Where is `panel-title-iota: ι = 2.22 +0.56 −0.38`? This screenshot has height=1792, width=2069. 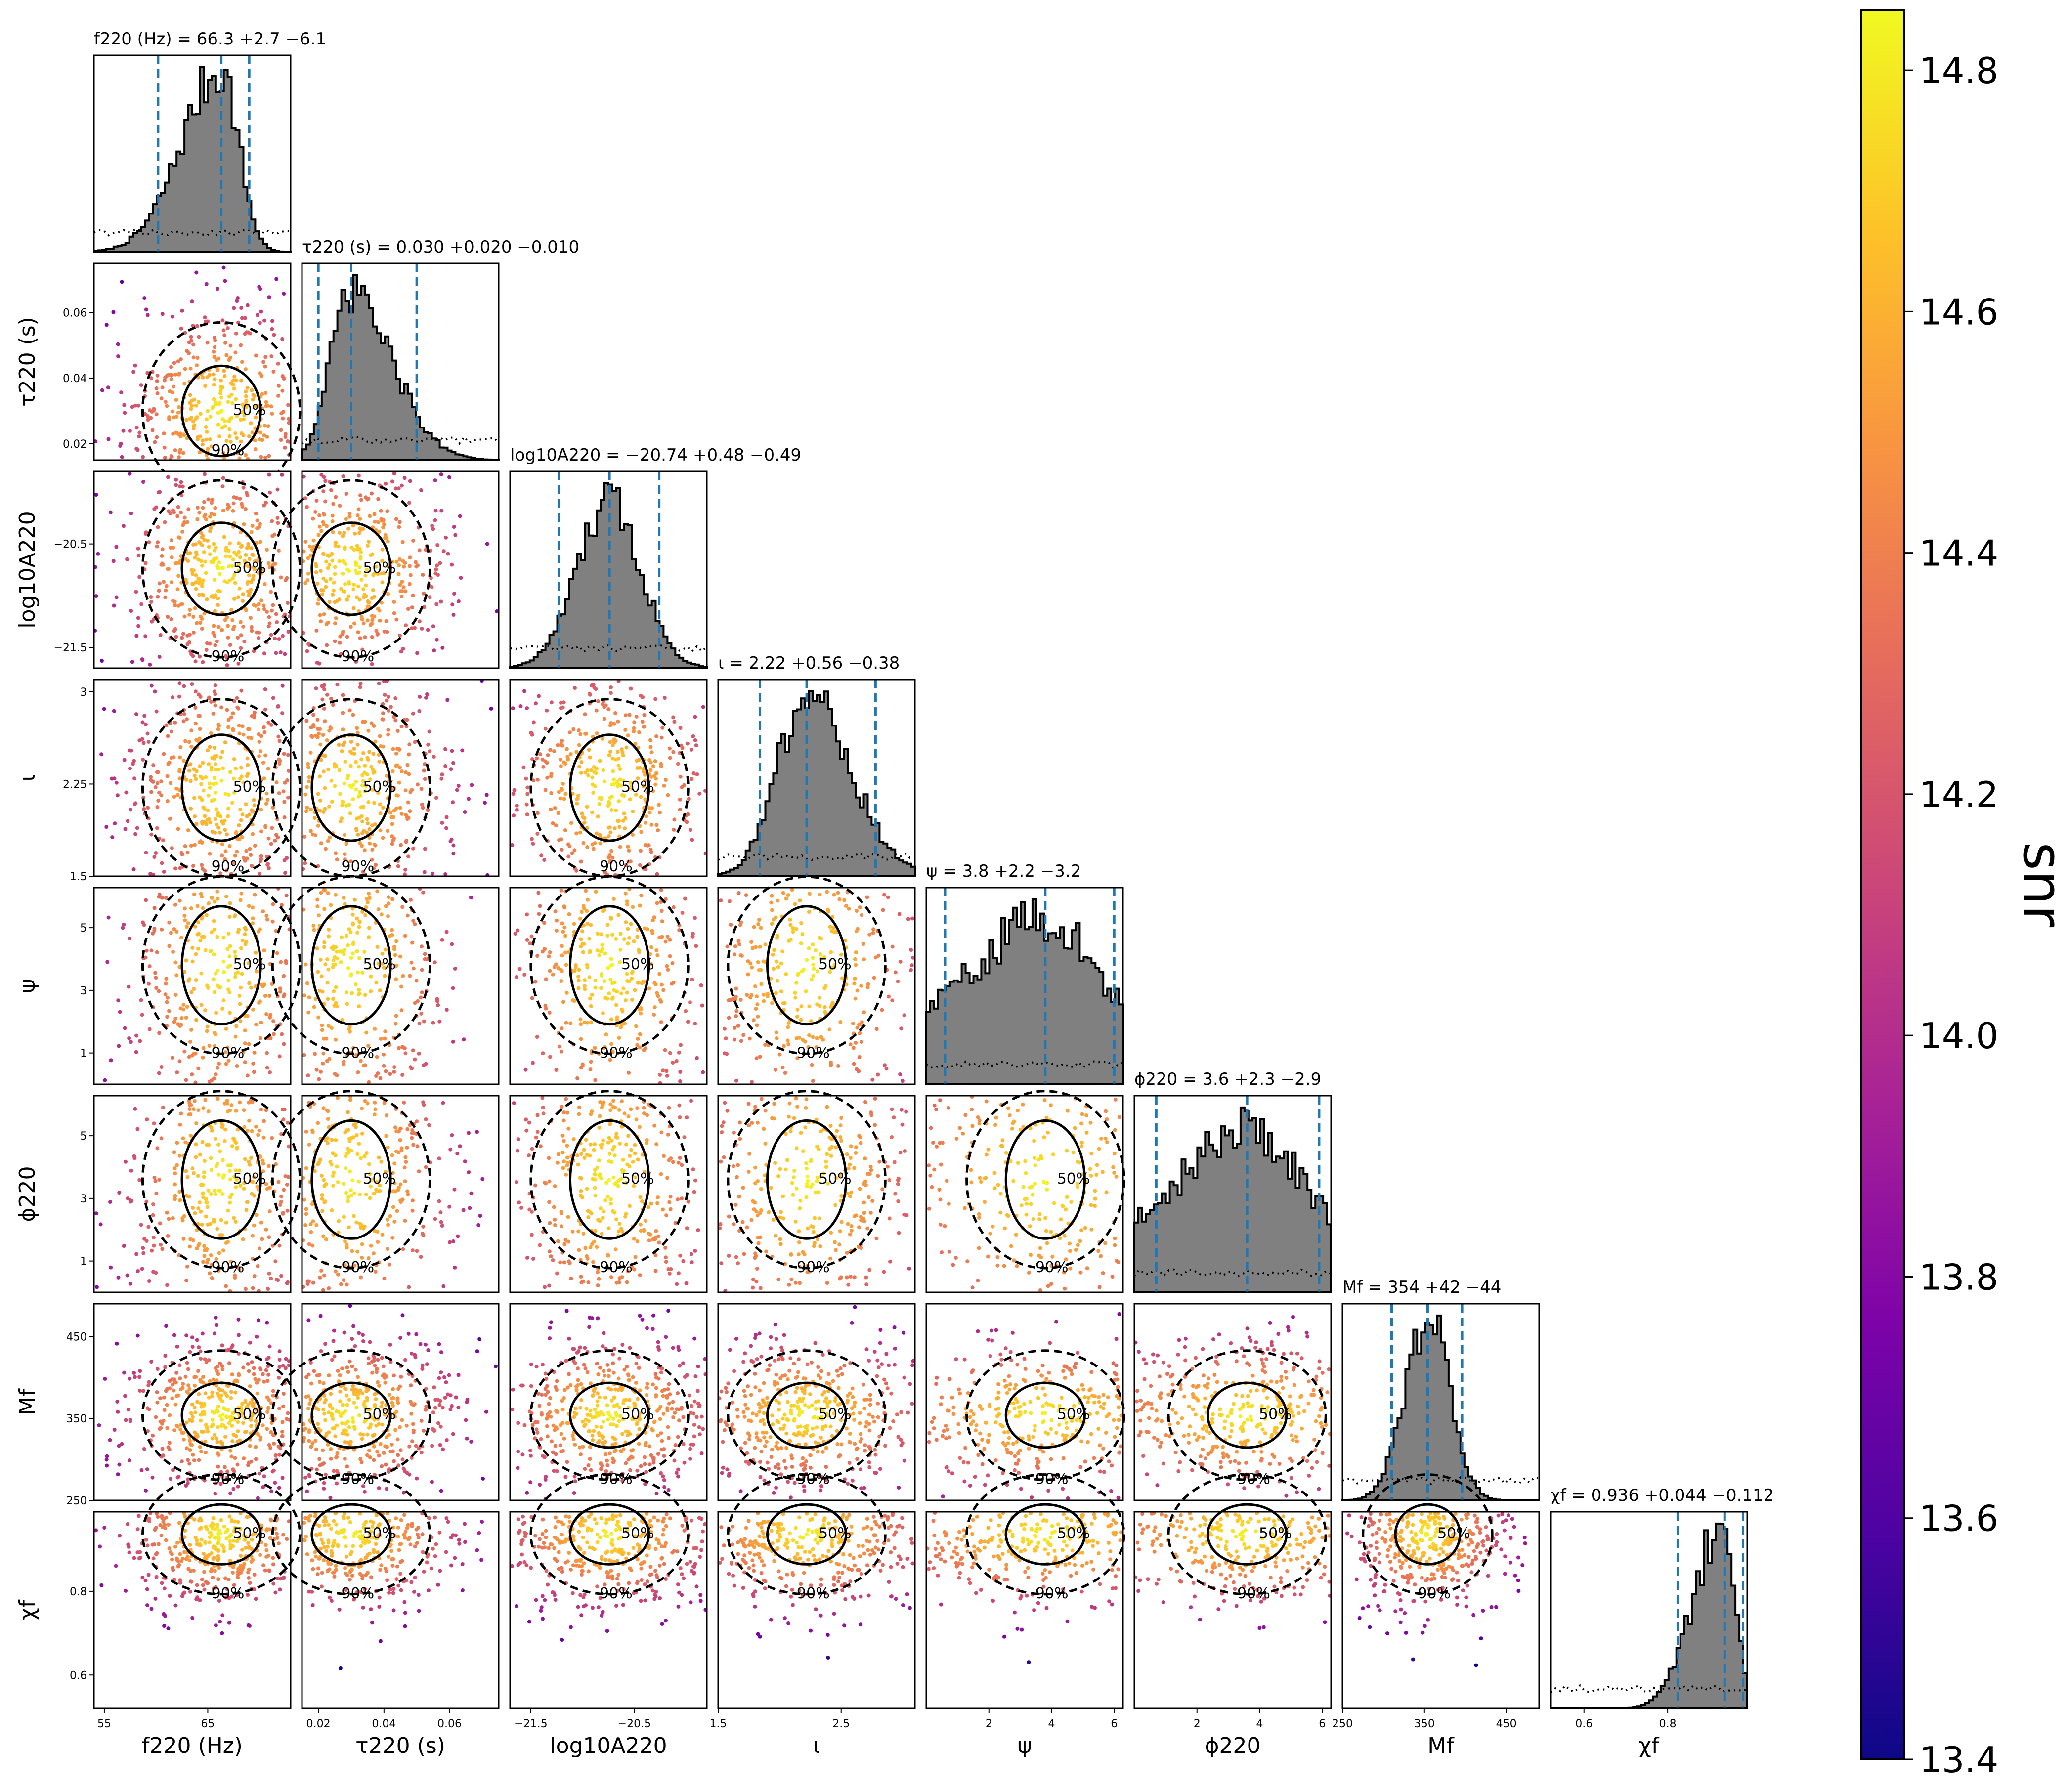 panel-title-iota: ι = 2.22 +0.56 −0.38 is located at coordinates (809, 663).